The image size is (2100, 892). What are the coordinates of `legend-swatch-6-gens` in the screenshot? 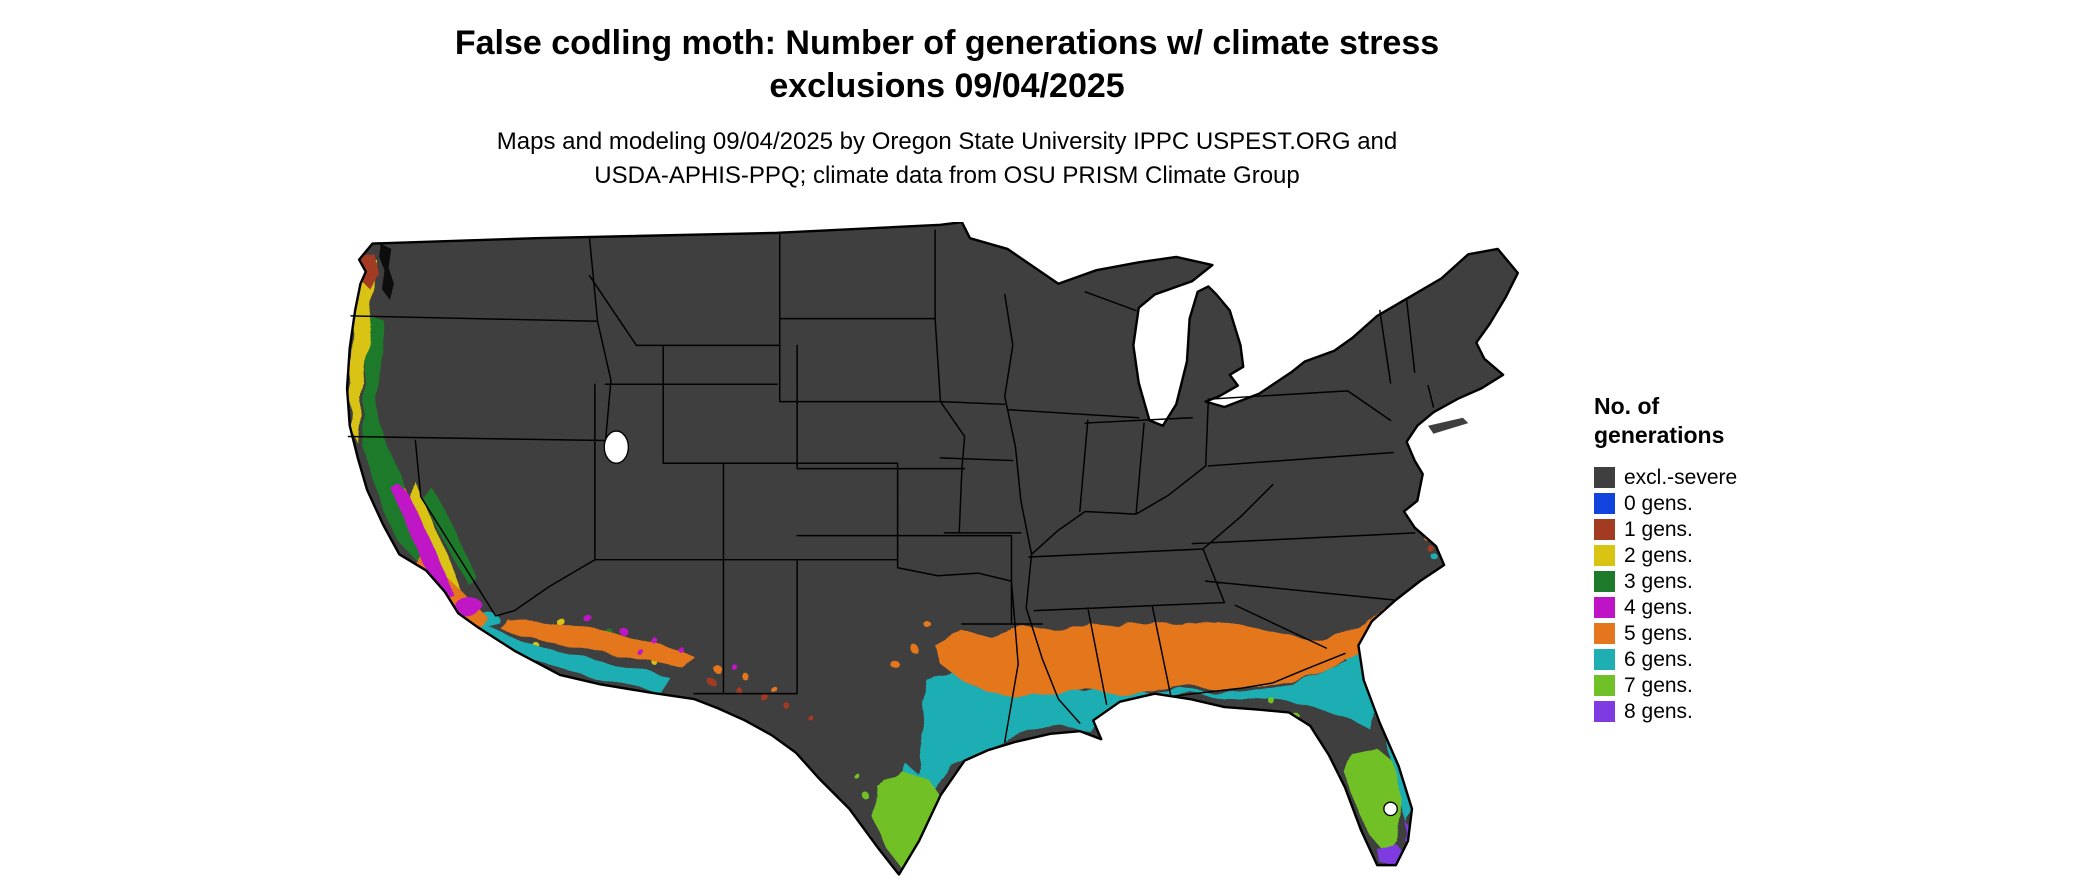 It's located at (1604, 660).